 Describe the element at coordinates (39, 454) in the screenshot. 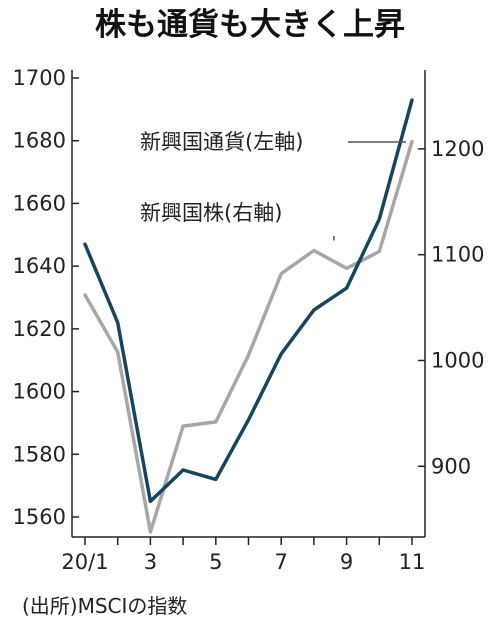

I see `left-axis-tick-label: 1580` at that location.